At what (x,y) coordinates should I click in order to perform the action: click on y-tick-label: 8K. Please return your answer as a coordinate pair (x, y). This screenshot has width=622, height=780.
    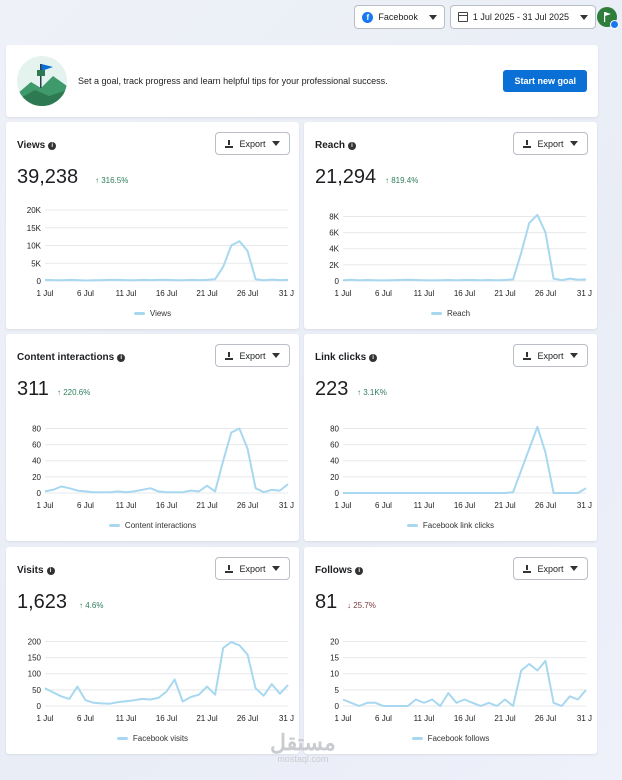
    Looking at the image, I should click on (334, 216).